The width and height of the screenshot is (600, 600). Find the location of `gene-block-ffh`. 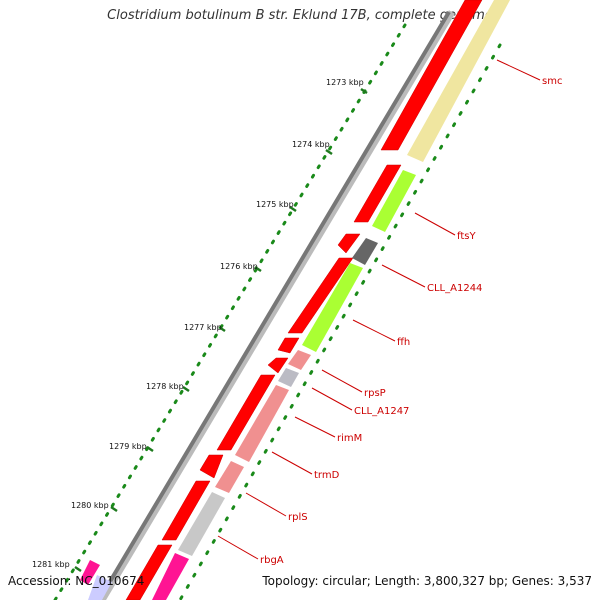

gene-block-ffh is located at coordinates (332, 307).